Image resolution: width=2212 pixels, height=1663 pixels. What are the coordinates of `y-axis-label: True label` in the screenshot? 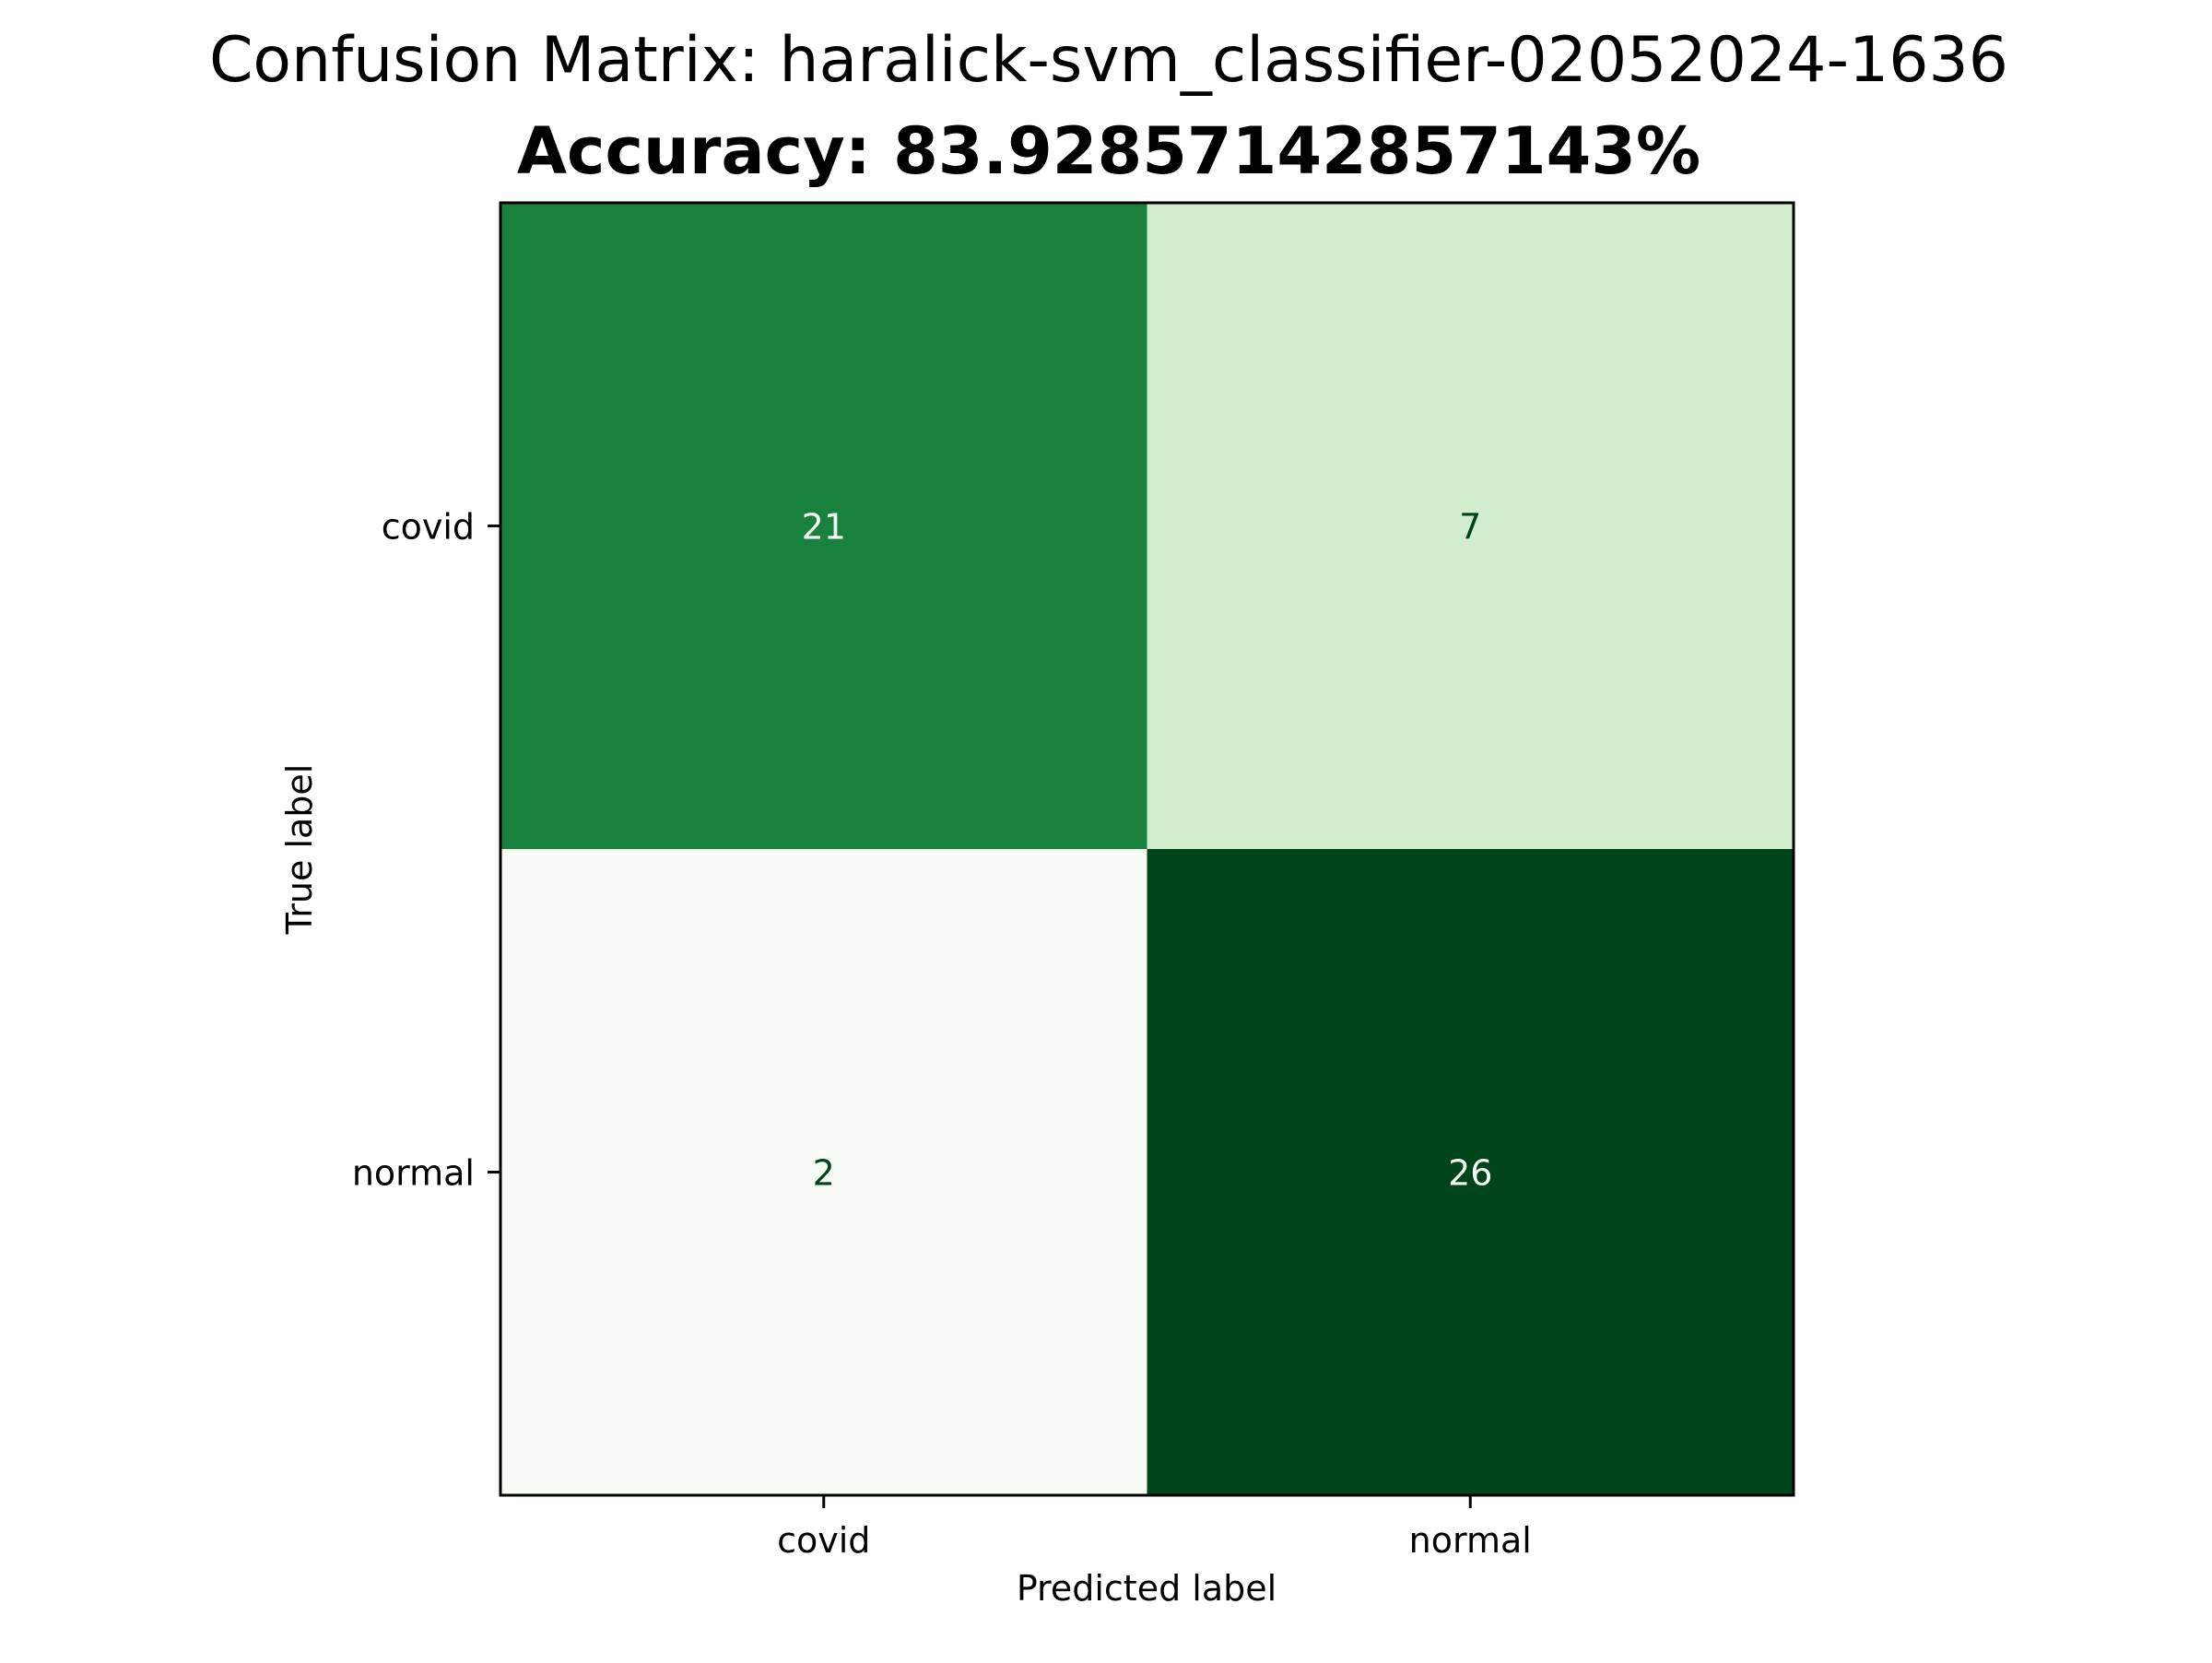 It's located at (299, 850).